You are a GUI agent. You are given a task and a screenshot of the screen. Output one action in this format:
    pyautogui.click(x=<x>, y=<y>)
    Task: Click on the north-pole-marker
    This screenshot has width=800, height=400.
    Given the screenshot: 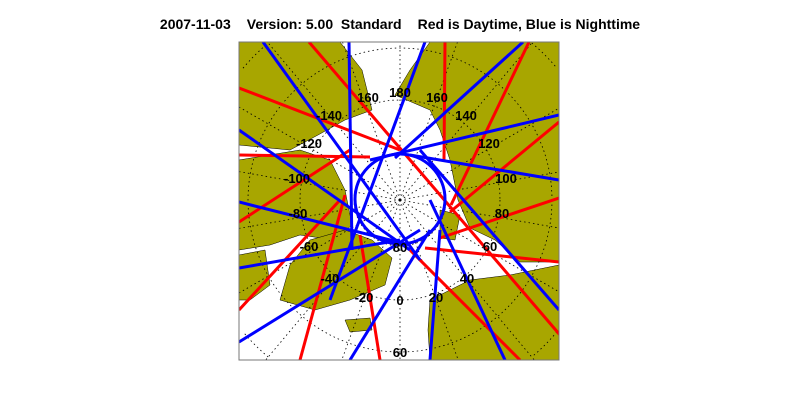 What is the action you would take?
    pyautogui.click(x=400, y=200)
    